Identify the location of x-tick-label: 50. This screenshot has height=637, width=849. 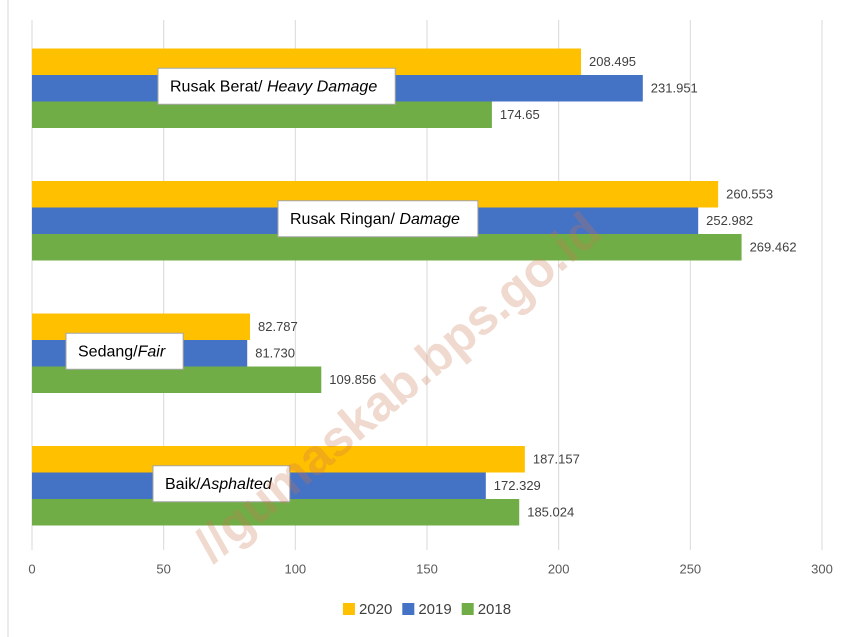
(163, 568).